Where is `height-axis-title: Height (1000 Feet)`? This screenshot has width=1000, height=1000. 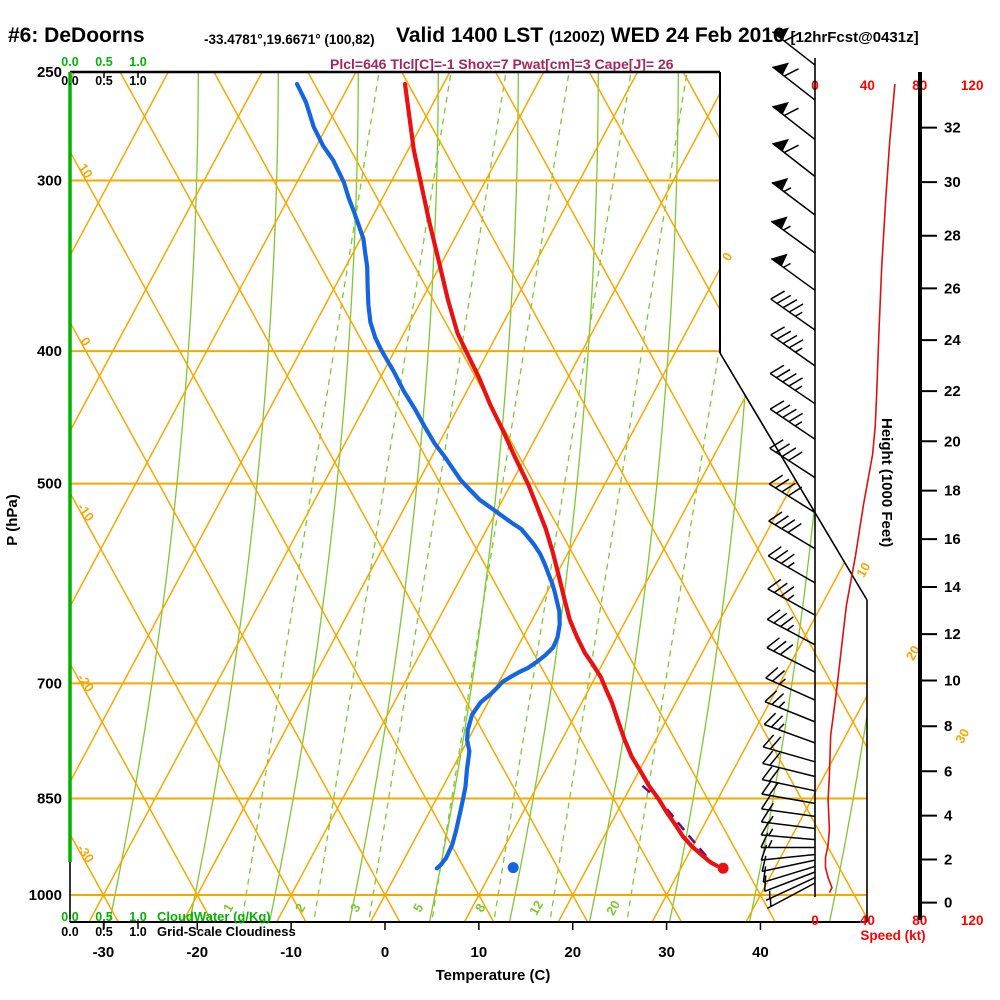
height-axis-title: Height (1000 Feet) is located at coordinates (886, 482).